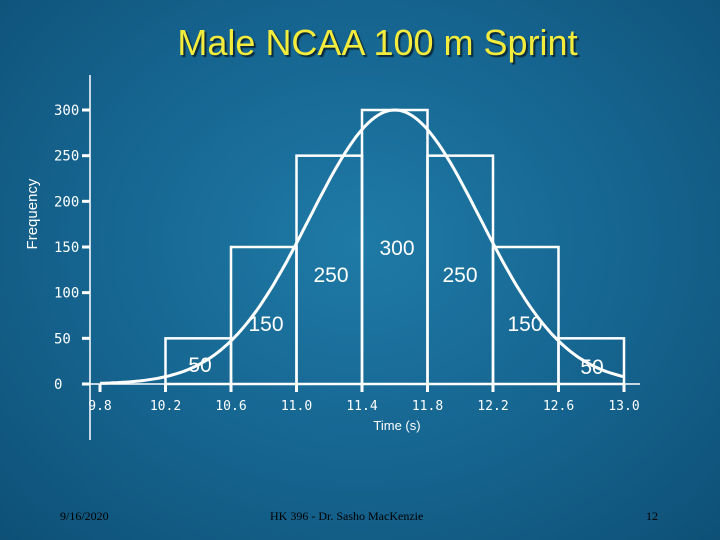 Image resolution: width=720 pixels, height=540 pixels. I want to click on bar-value-label-6: 50, so click(591, 367).